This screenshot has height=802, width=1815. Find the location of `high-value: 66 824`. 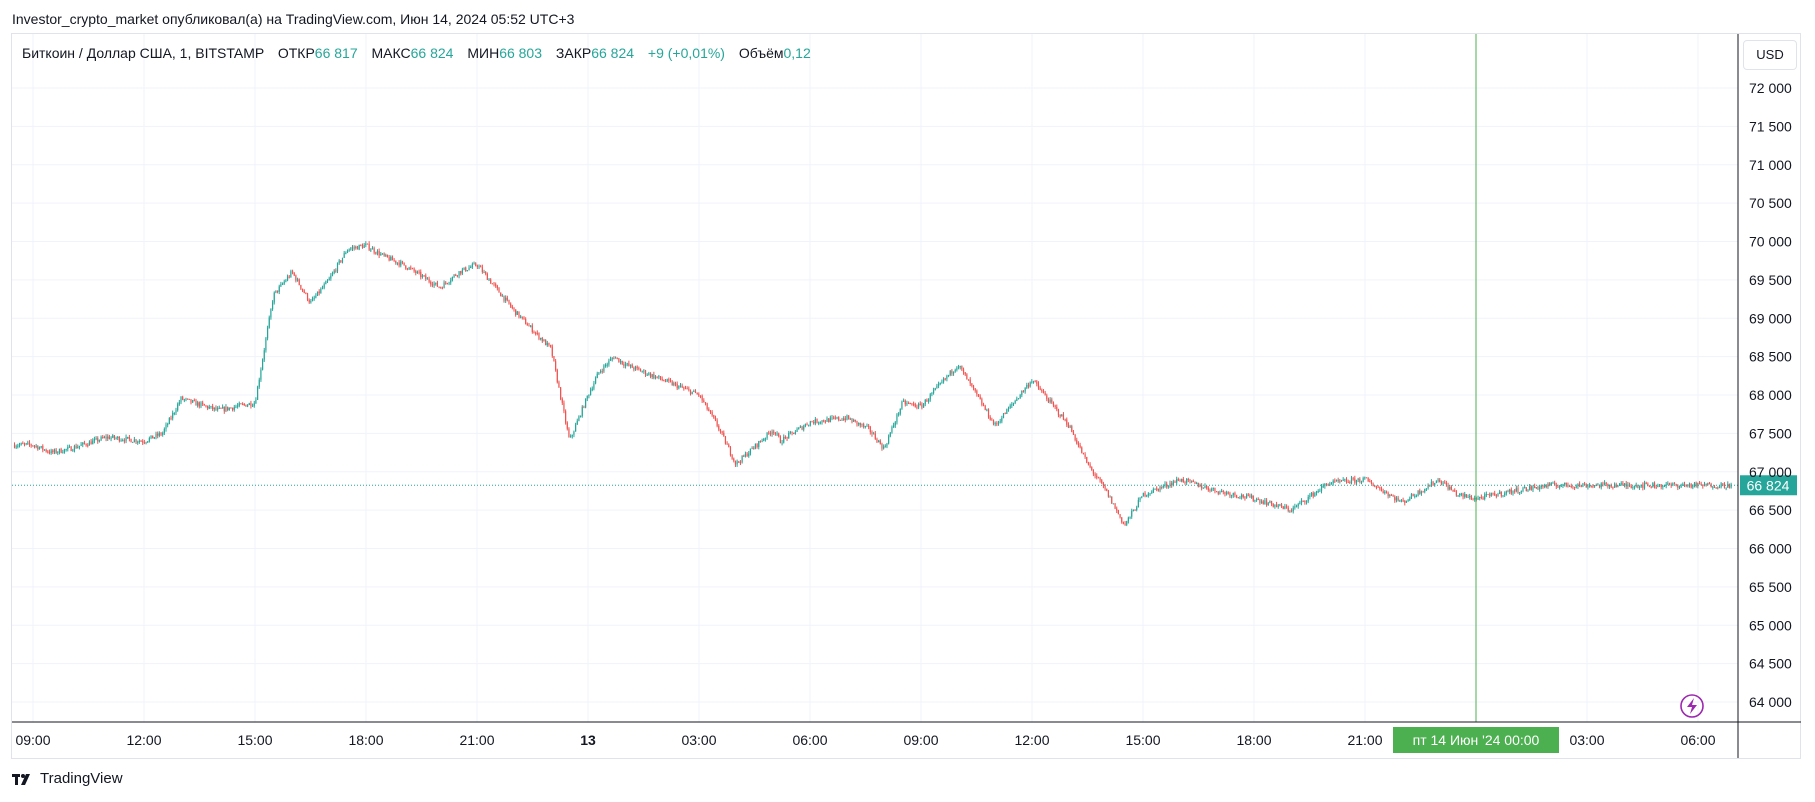

high-value: 66 824 is located at coordinates (432, 53).